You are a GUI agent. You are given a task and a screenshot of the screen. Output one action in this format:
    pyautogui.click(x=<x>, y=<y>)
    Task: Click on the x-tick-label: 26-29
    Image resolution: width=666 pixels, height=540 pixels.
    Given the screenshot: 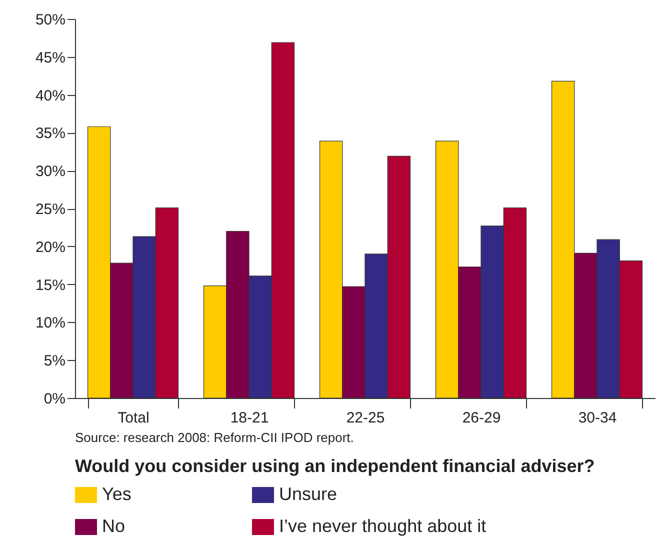 What is the action you would take?
    pyautogui.click(x=481, y=418)
    